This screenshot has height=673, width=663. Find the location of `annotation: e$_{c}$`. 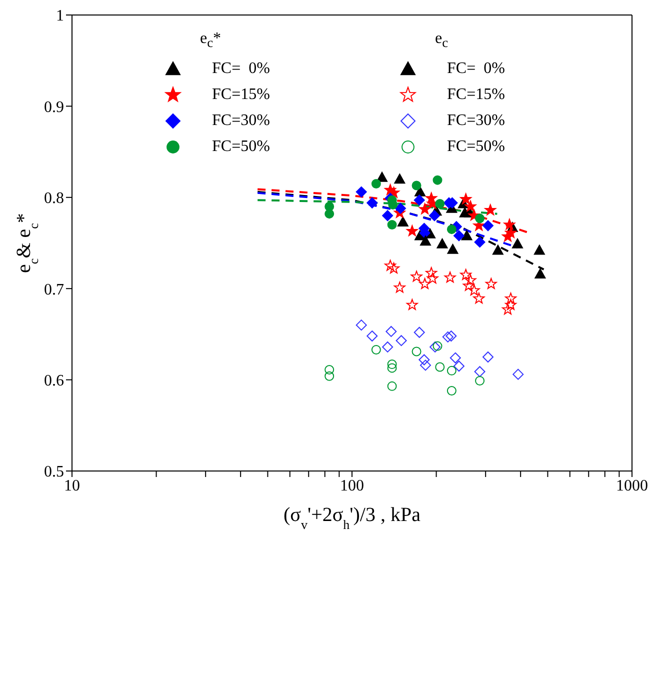

annotation: e$_{c}$ is located at coordinates (442, 41).